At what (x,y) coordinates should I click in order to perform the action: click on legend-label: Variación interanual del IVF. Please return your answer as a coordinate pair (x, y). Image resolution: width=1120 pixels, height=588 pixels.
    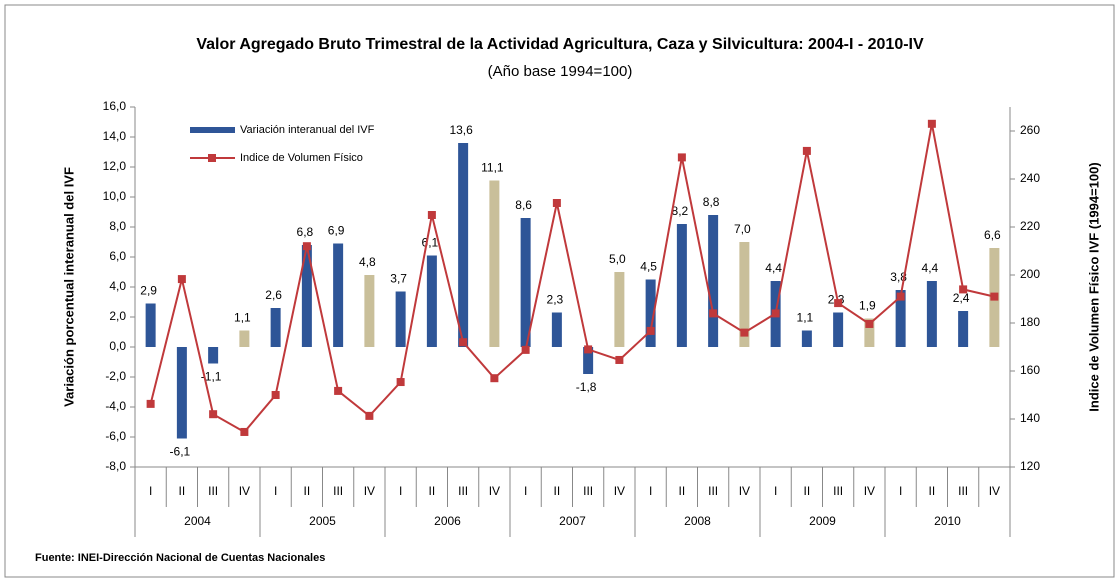
    Looking at the image, I should click on (307, 130).